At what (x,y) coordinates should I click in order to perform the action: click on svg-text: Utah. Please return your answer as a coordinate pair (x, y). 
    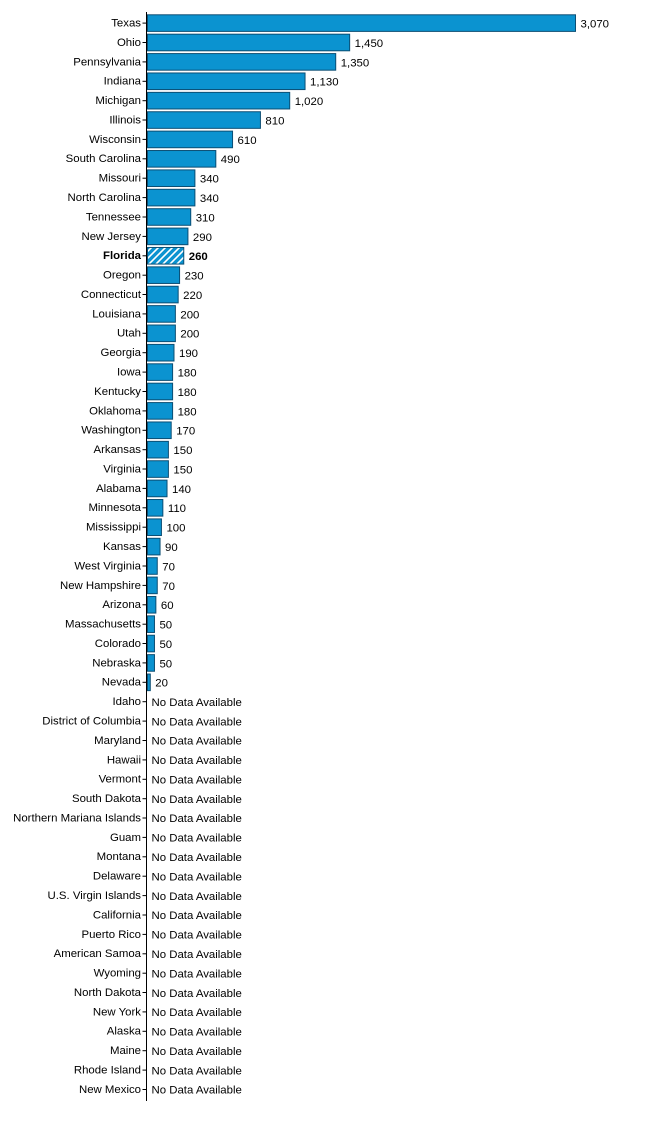
    Looking at the image, I should click on (129, 334).